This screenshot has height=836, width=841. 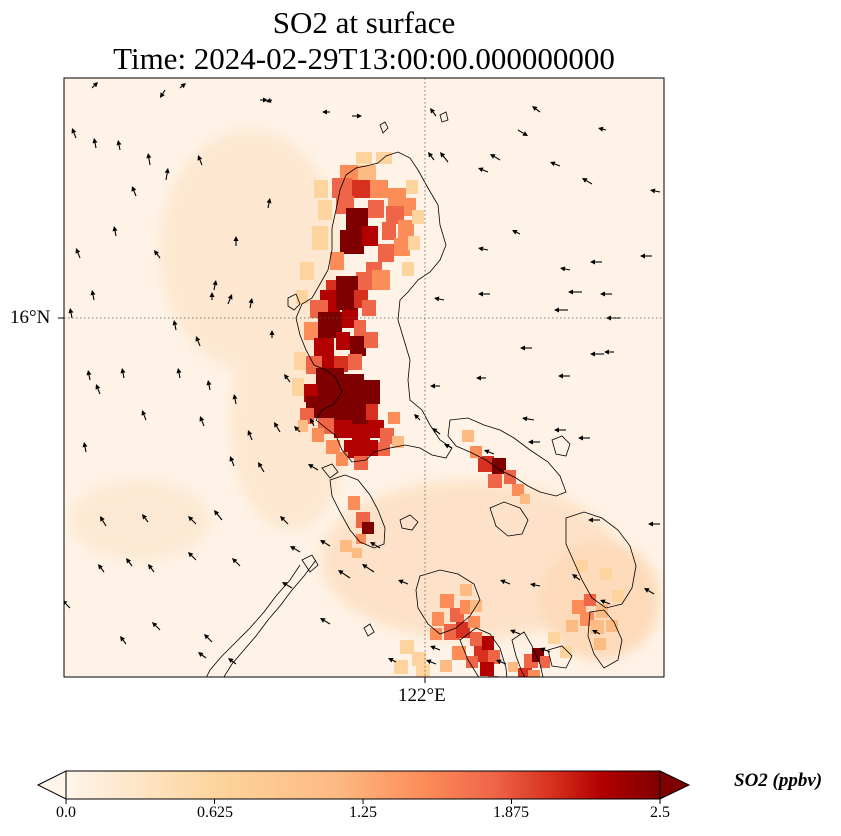 I want to click on colorbar-extend-min, so click(x=51, y=785).